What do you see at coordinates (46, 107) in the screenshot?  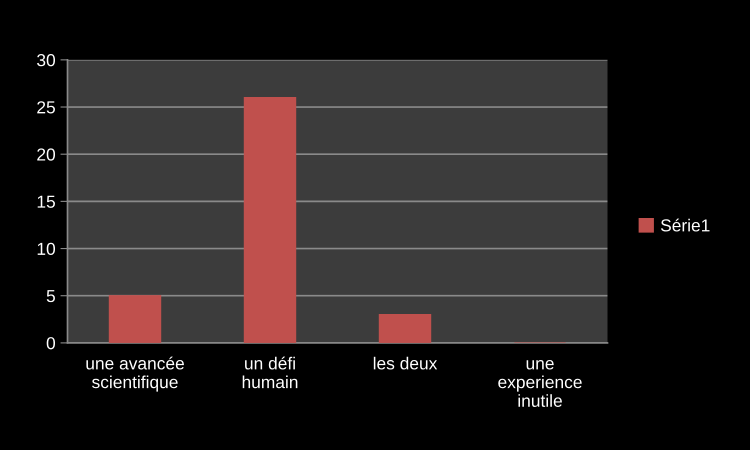 I see `y-tick-label: 25` at bounding box center [46, 107].